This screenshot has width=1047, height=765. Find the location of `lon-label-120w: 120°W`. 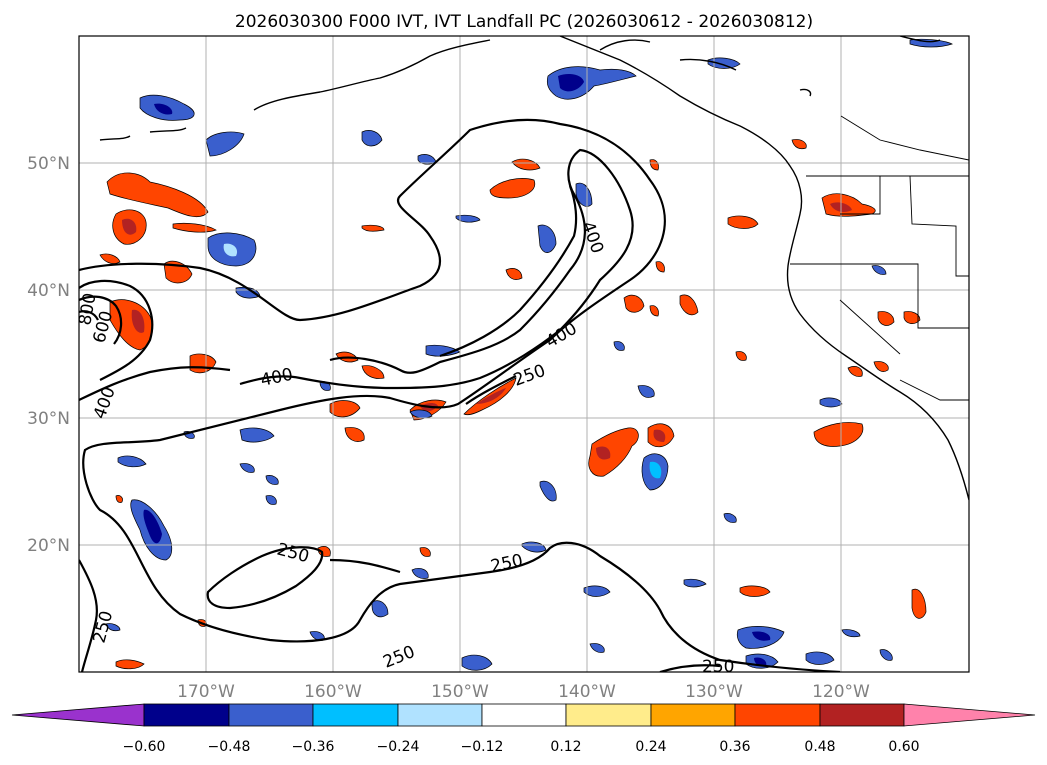

lon-label-120w: 120°W is located at coordinates (841, 692).